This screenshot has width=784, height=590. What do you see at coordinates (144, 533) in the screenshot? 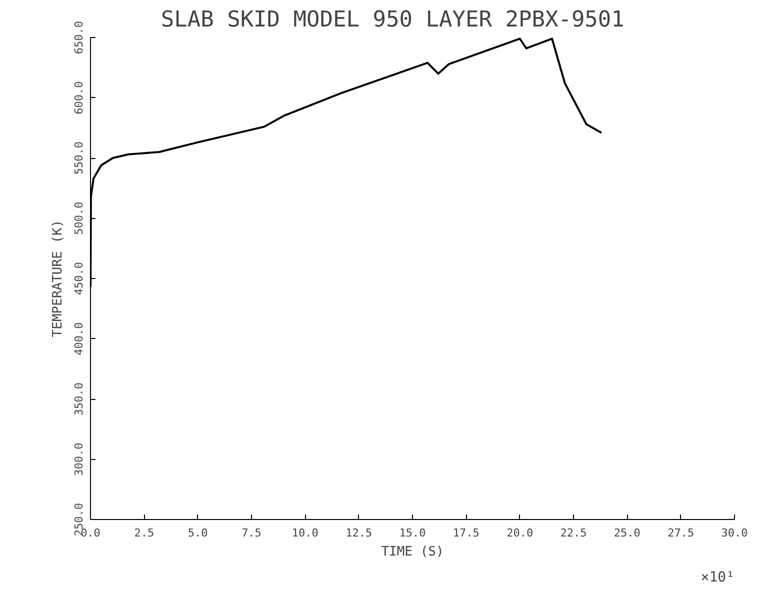
I see `x-tick-label: 2.5` at bounding box center [144, 533].